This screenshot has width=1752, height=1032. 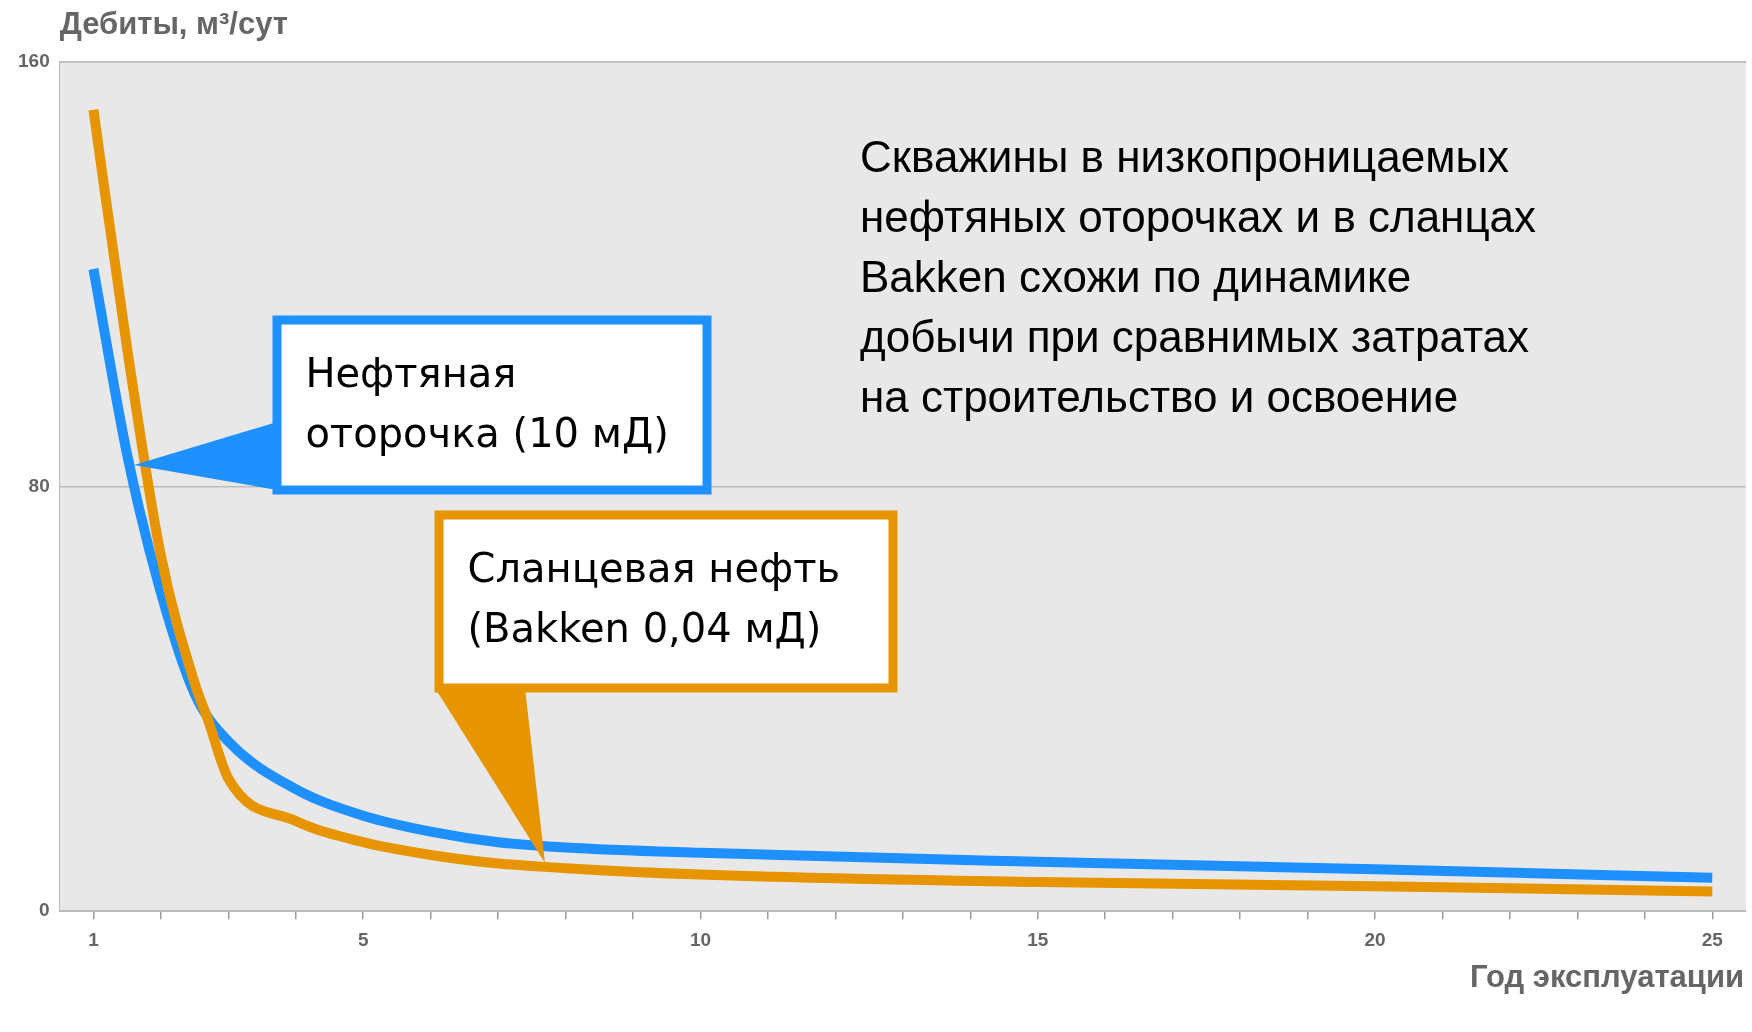 What do you see at coordinates (1607, 977) in the screenshot?
I see `x-axis-title: Год эксплуатации` at bounding box center [1607, 977].